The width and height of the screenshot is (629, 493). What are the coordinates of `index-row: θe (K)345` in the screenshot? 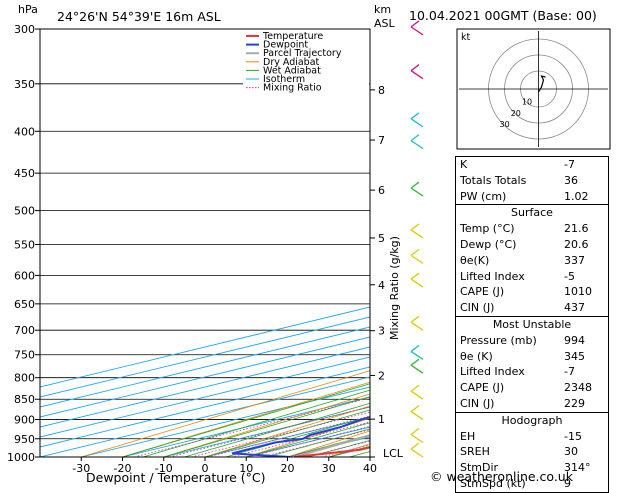 It's located at (532, 357).